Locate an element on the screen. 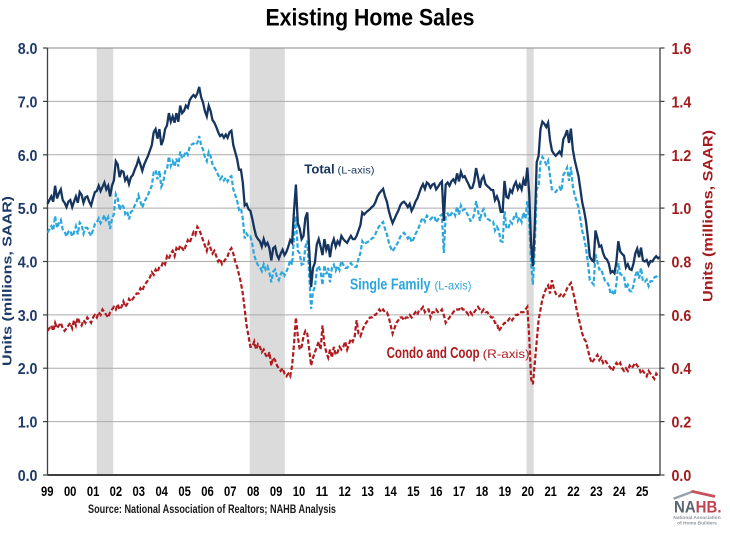 This screenshot has width=730, height=540. svg-text: 7.0 is located at coordinates (28, 102).